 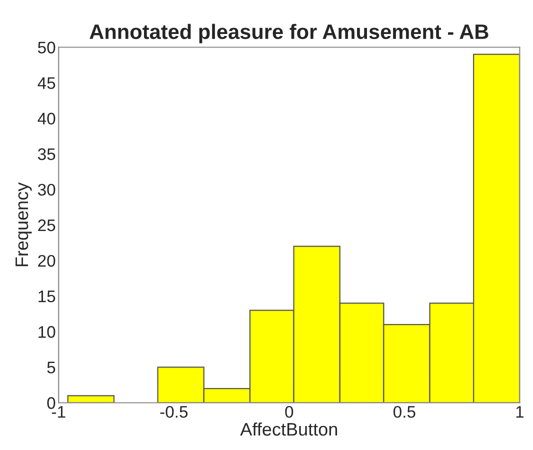 I want to click on y-tick-label: 25, so click(x=47, y=225).